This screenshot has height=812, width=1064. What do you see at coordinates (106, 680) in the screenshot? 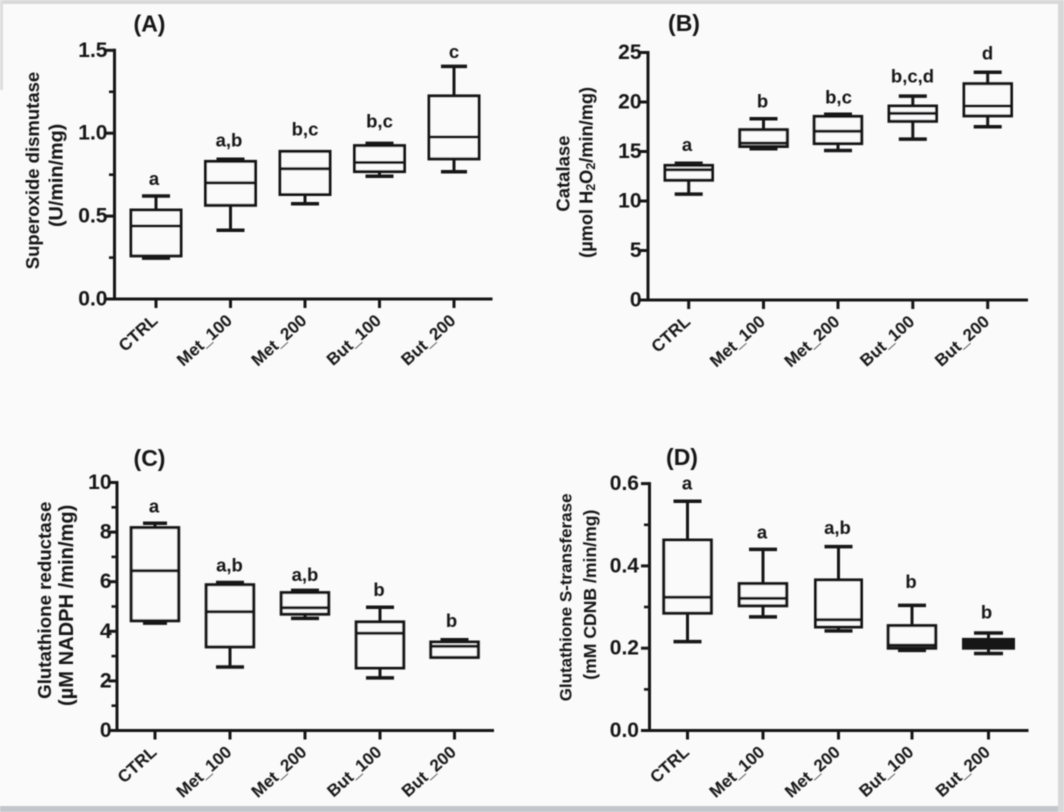
I see `svg-text: 2` at bounding box center [106, 680].